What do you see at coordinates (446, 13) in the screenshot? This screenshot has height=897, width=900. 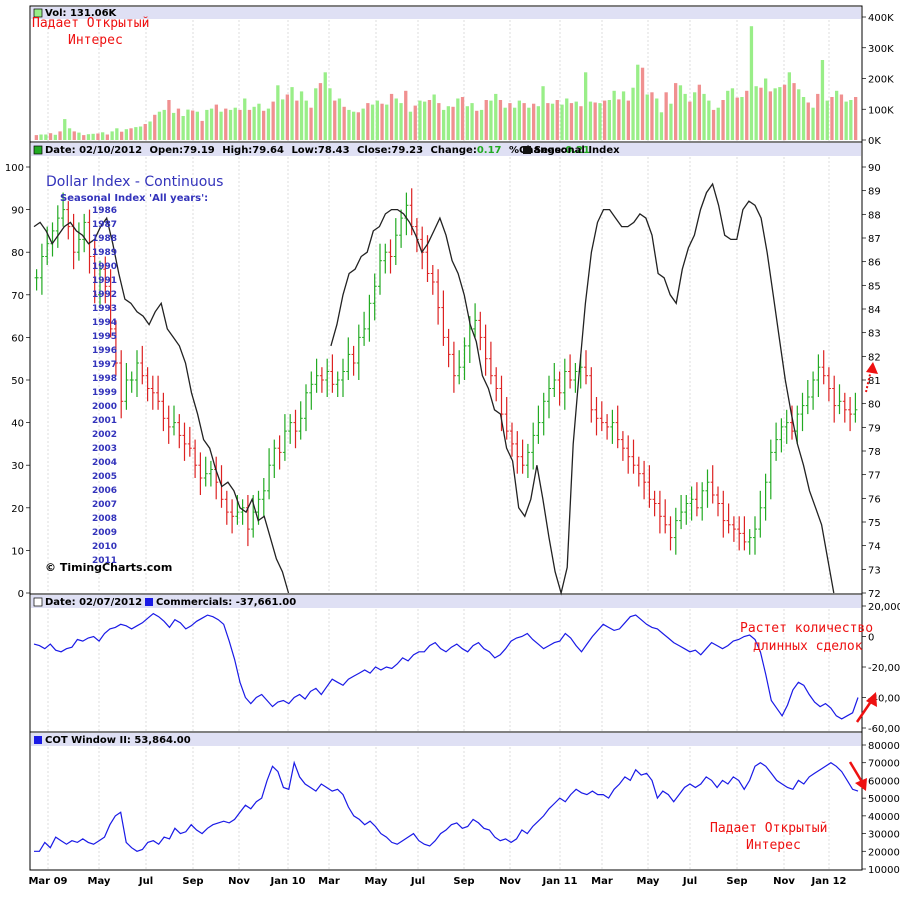 I see `volume-header-strip` at bounding box center [446, 13].